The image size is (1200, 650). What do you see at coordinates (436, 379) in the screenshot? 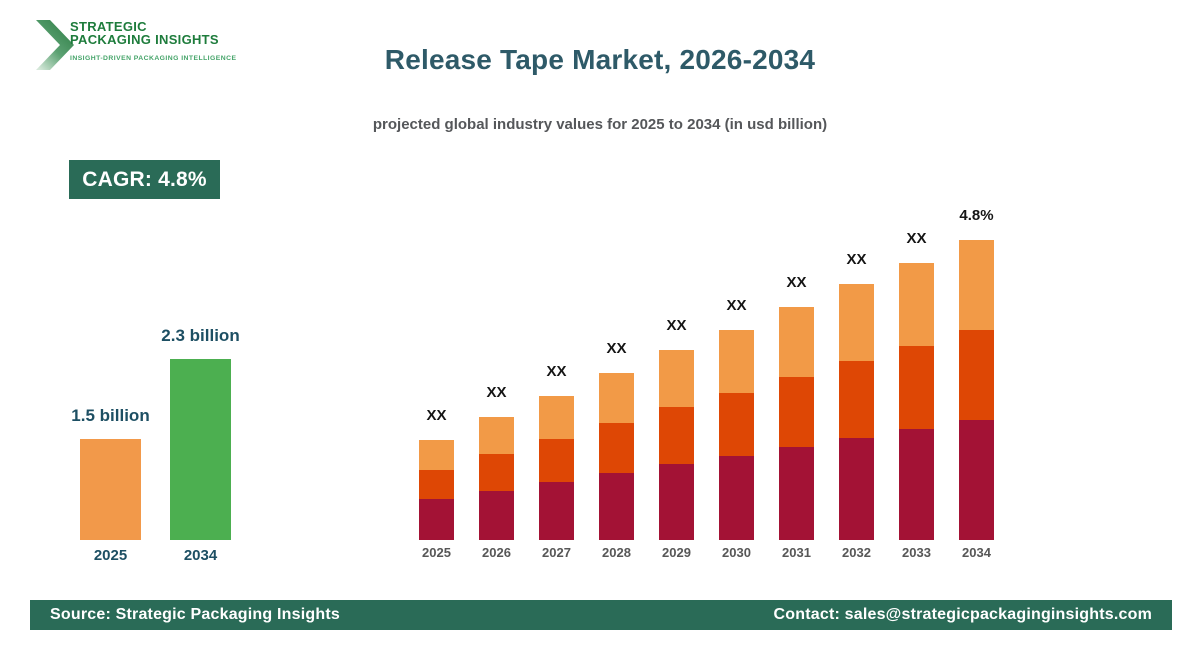
I see `bar-column-2025: XX 2025` at bounding box center [436, 379].